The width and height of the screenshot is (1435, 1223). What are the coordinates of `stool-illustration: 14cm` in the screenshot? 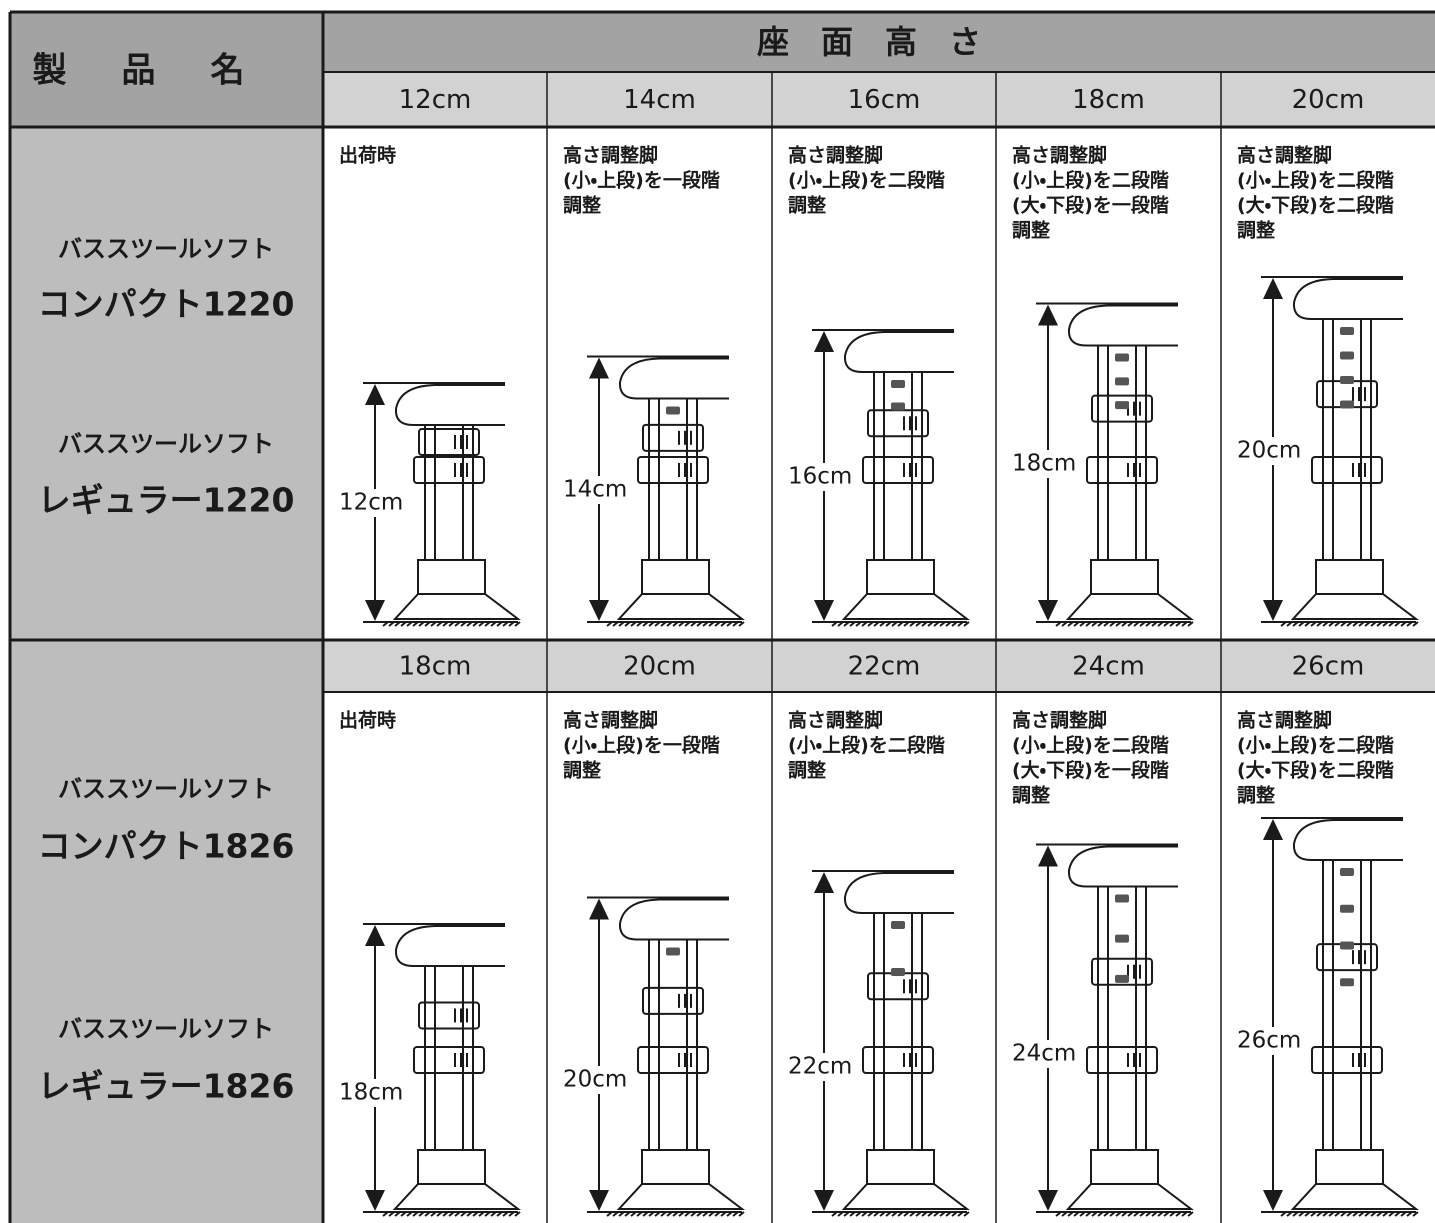 It's located at (653, 491).